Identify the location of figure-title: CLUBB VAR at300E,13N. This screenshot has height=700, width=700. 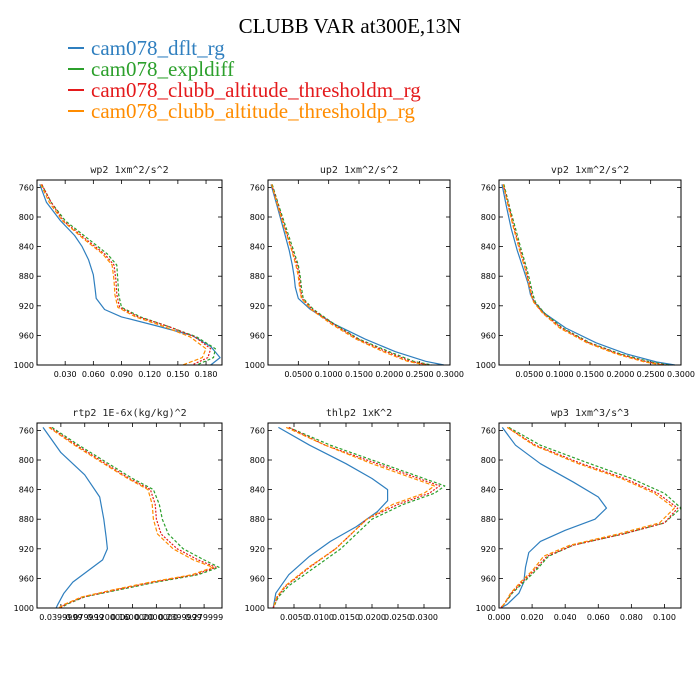
(350, 26).